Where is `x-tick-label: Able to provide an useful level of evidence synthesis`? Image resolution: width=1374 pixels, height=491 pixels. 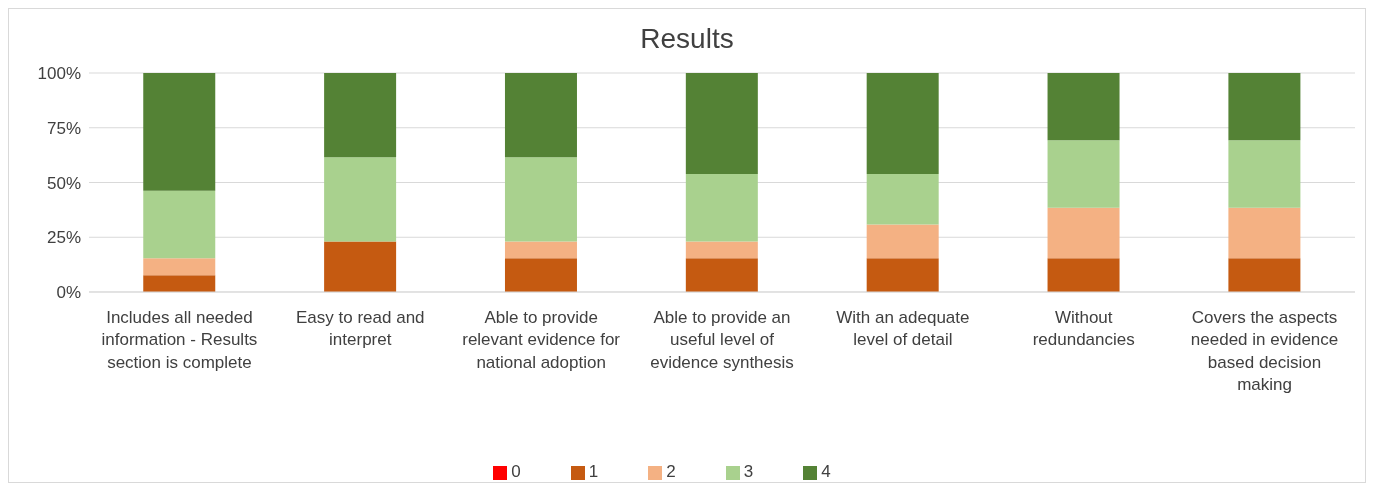
x-tick-label: Able to provide an useful level of evidence synthesis is located at coordinates (722, 340).